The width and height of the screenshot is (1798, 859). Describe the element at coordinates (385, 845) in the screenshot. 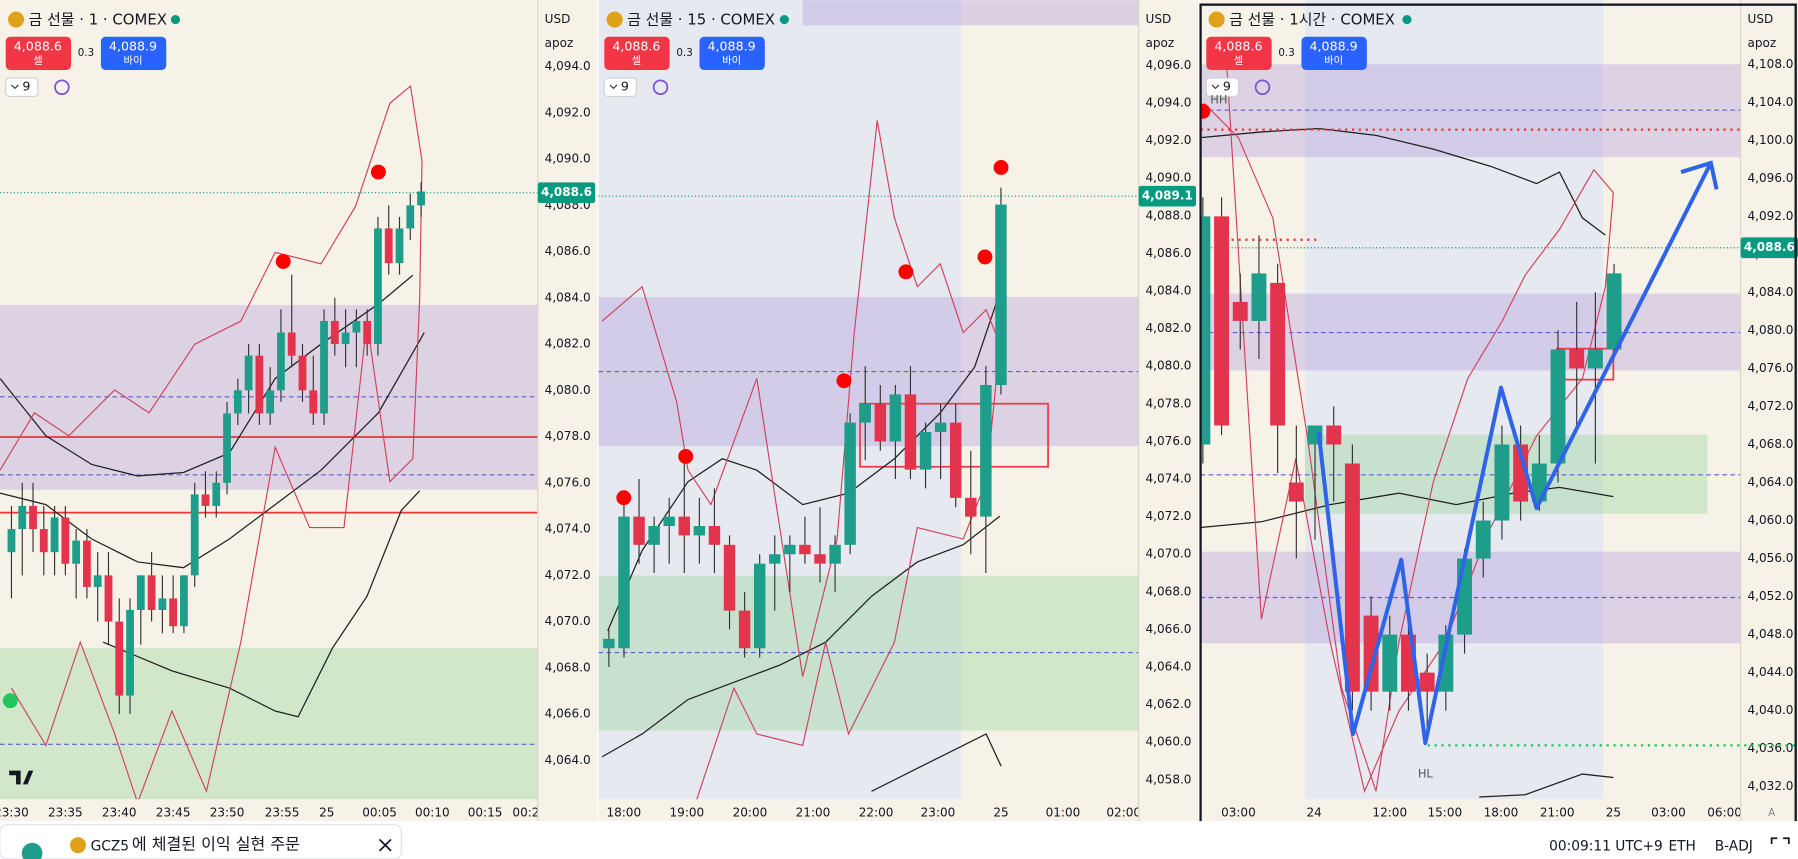

I see `close-button` at that location.